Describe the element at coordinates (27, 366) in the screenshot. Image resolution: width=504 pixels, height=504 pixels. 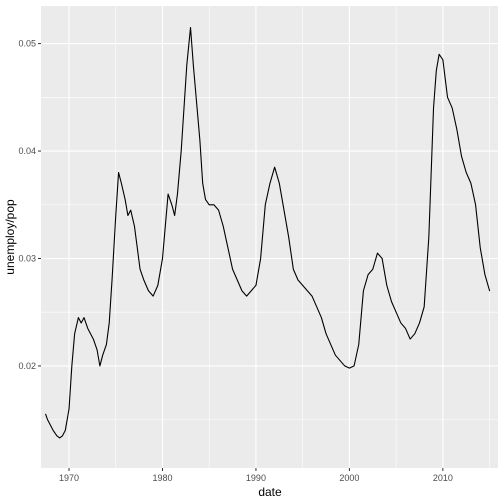
I see `y-tick-label-0: 0.02` at that location.